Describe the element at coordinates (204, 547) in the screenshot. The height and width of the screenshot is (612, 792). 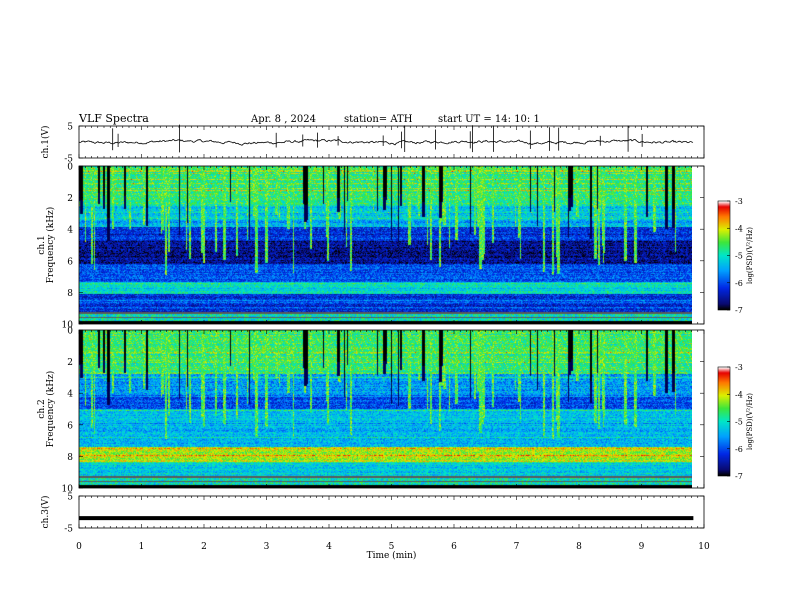
I see `x-tick-label: 2` at that location.